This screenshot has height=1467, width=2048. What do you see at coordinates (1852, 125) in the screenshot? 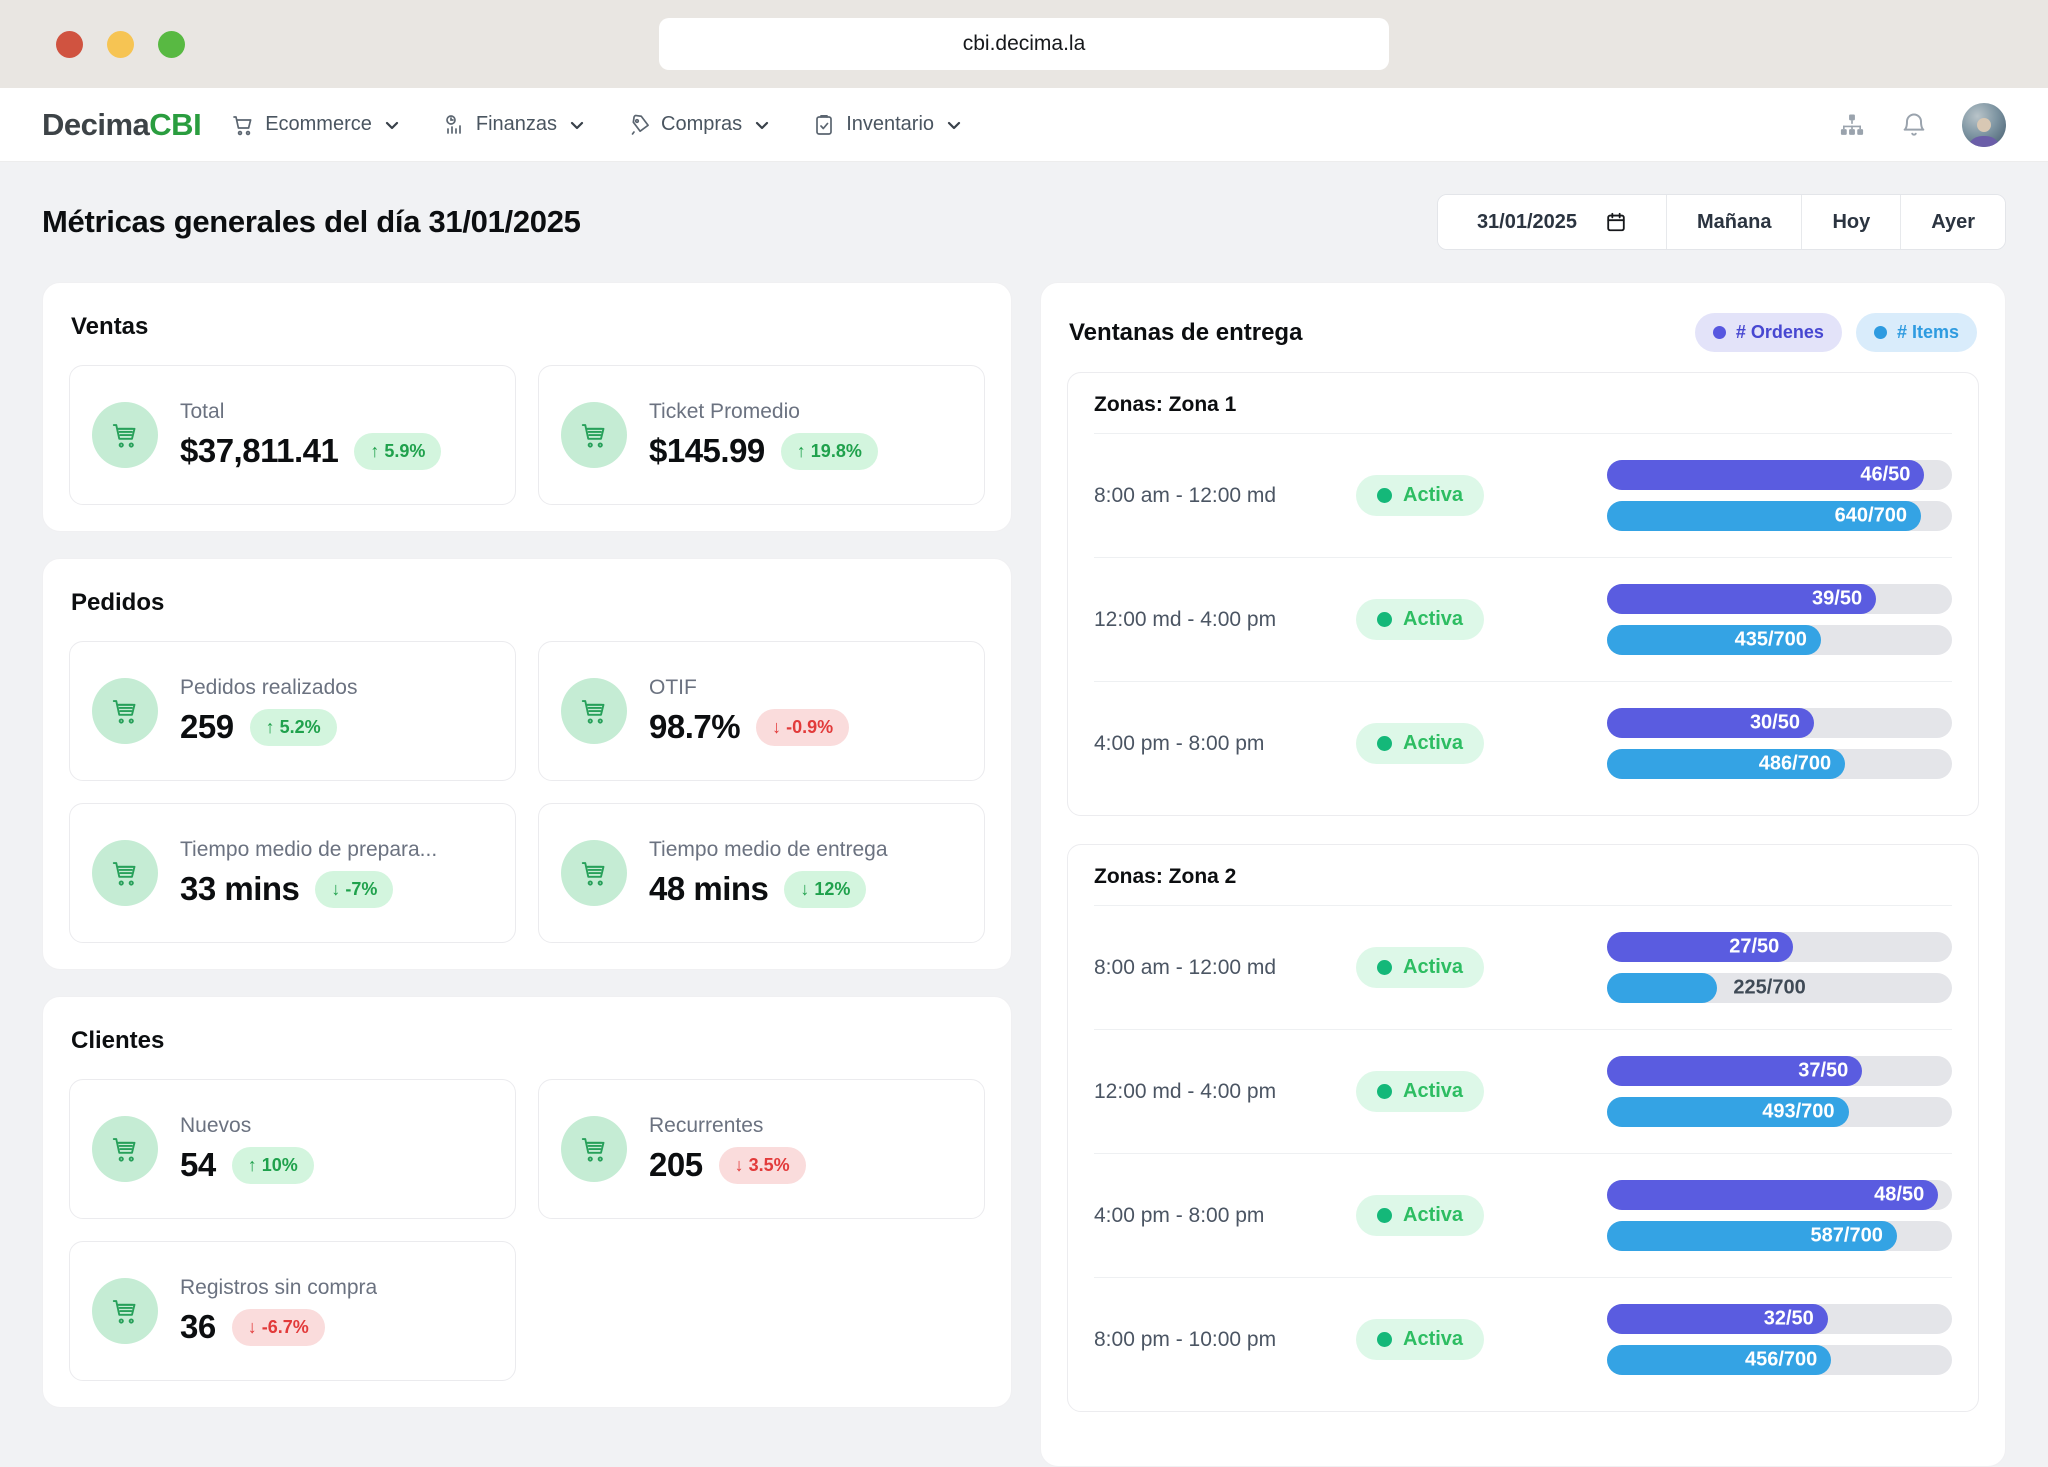
I see `sitemap-icon` at bounding box center [1852, 125].